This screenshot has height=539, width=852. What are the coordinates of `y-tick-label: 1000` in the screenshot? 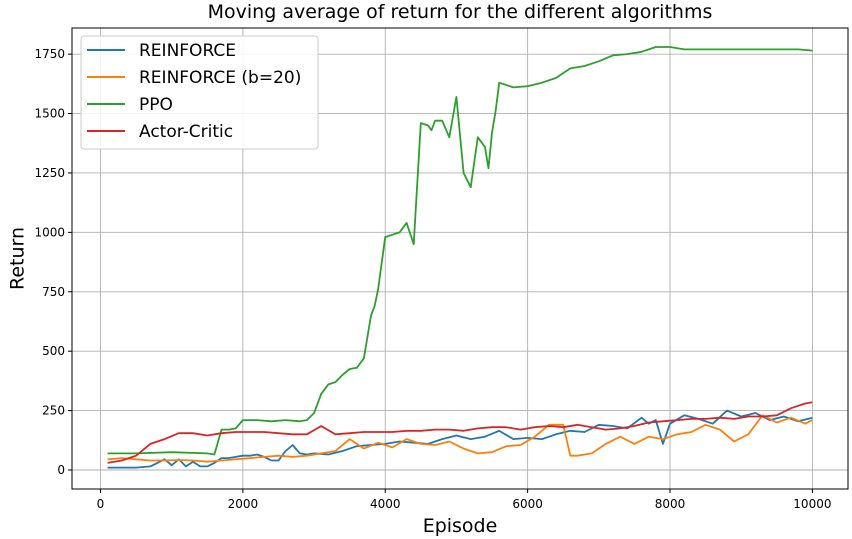 It's located at (49, 232).